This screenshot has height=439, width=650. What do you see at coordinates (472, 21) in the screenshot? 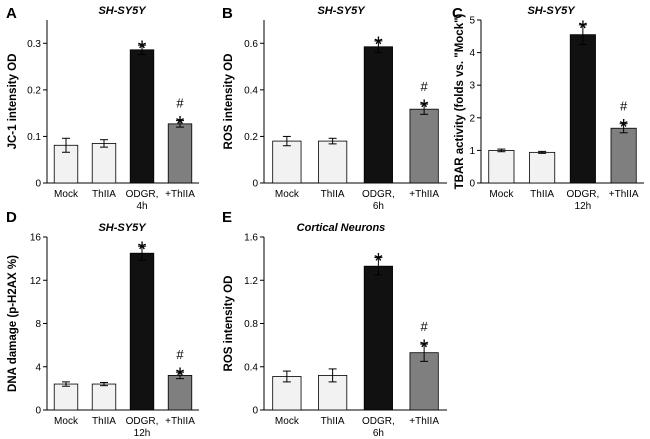
I see `y-tick-label: 5` at bounding box center [472, 21].